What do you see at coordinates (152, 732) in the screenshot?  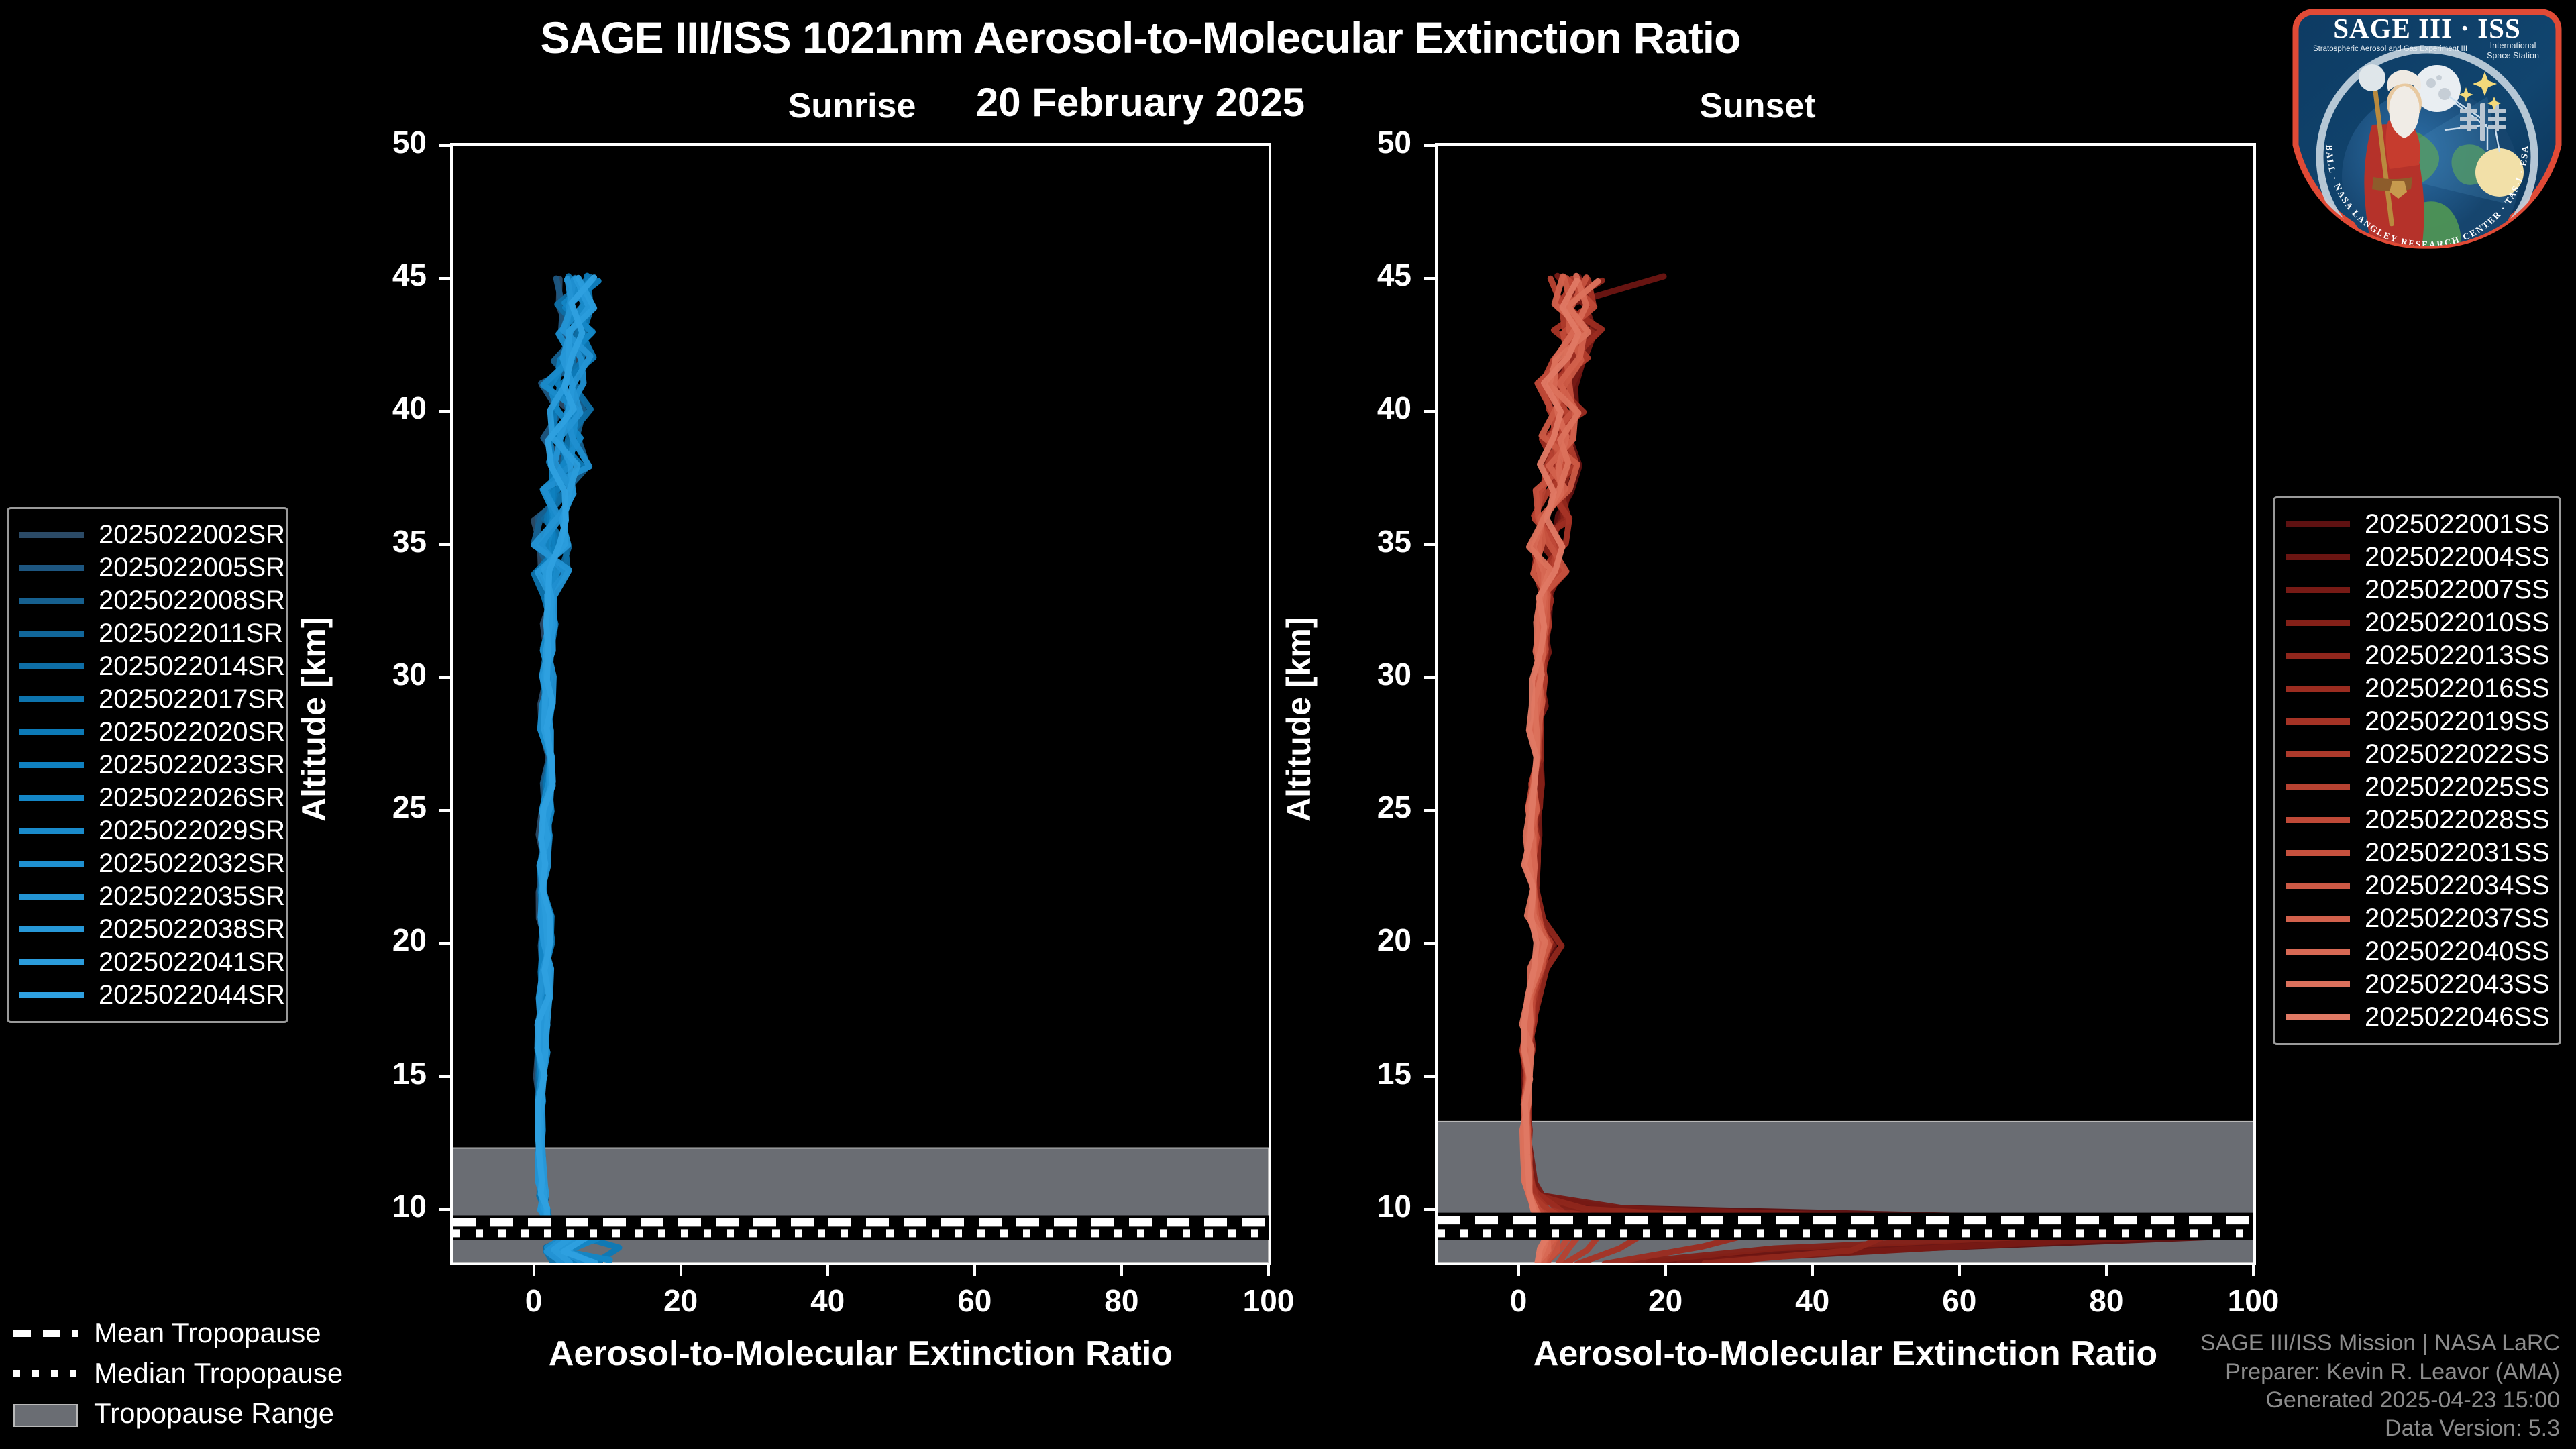 I see `legend-item-2025022020SR: 2025022020SR` at bounding box center [152, 732].